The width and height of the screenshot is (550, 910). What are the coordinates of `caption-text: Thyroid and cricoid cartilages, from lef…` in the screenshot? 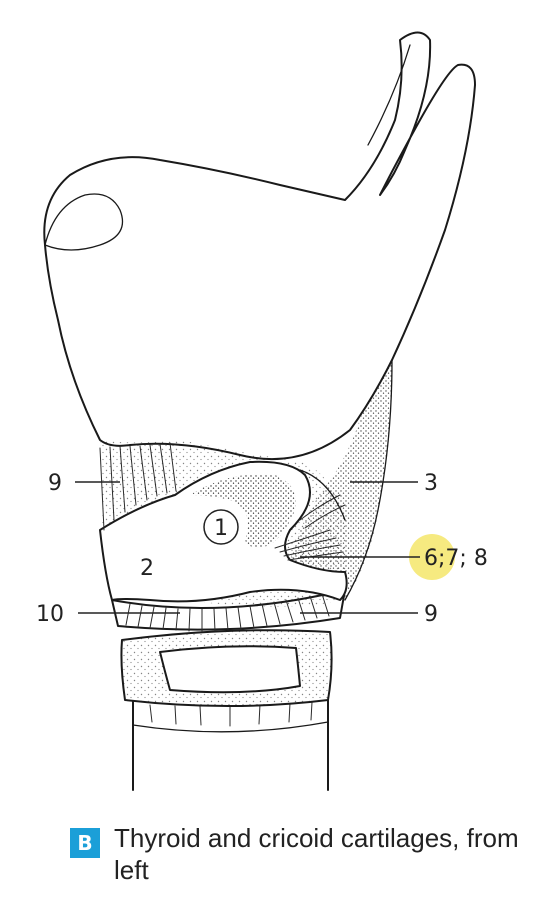 It's located at (316, 854).